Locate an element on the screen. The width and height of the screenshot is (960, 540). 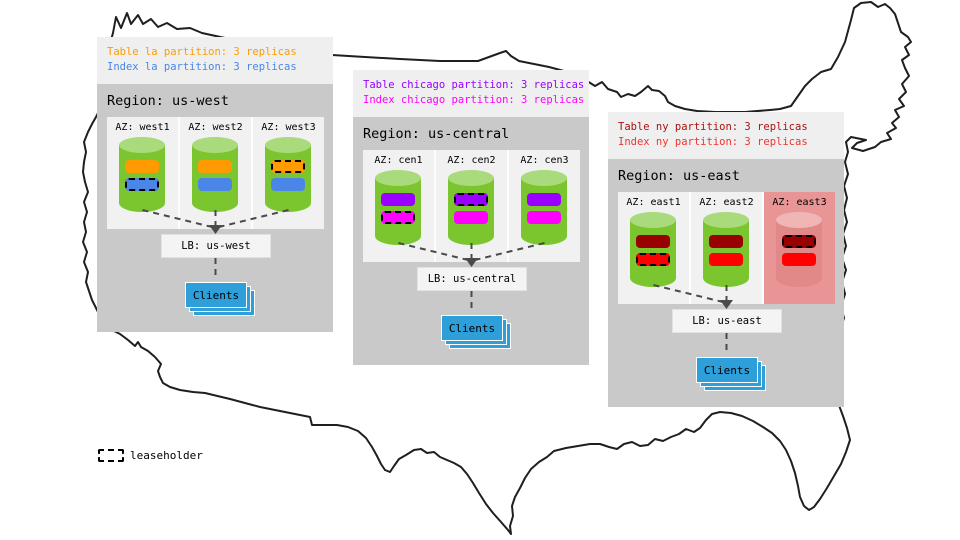
az-box-cen1: AZ: cen1 is located at coordinates (398, 206).